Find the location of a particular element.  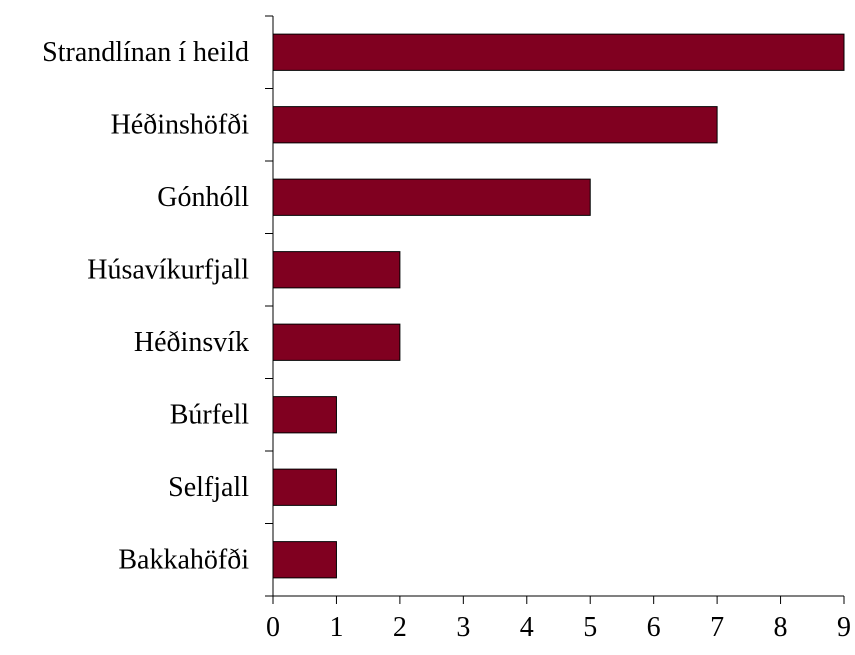

y-tick-label: Gónhóll is located at coordinates (203, 197).